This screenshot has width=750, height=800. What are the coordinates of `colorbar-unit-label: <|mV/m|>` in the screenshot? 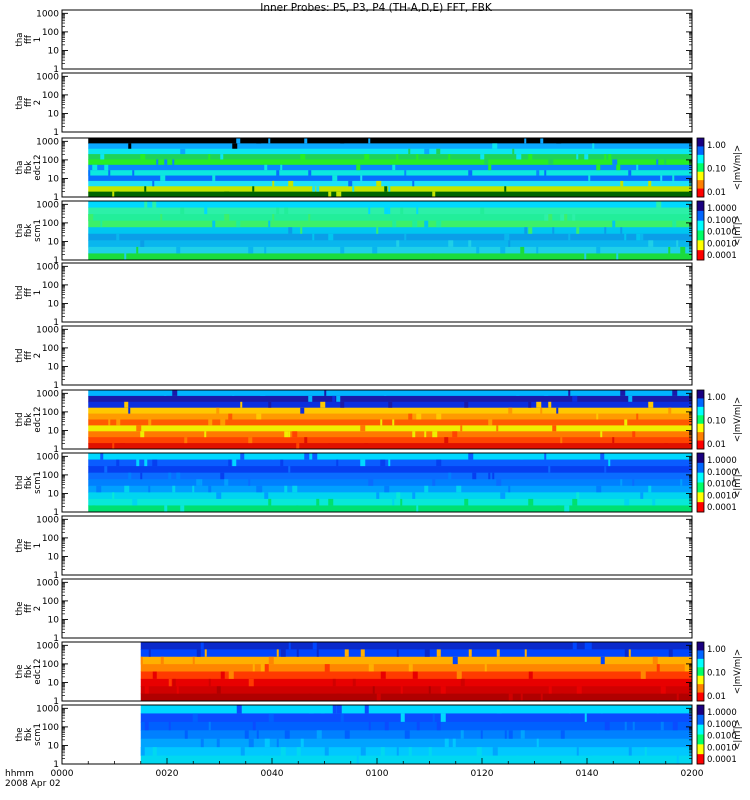 It's located at (738, 419).